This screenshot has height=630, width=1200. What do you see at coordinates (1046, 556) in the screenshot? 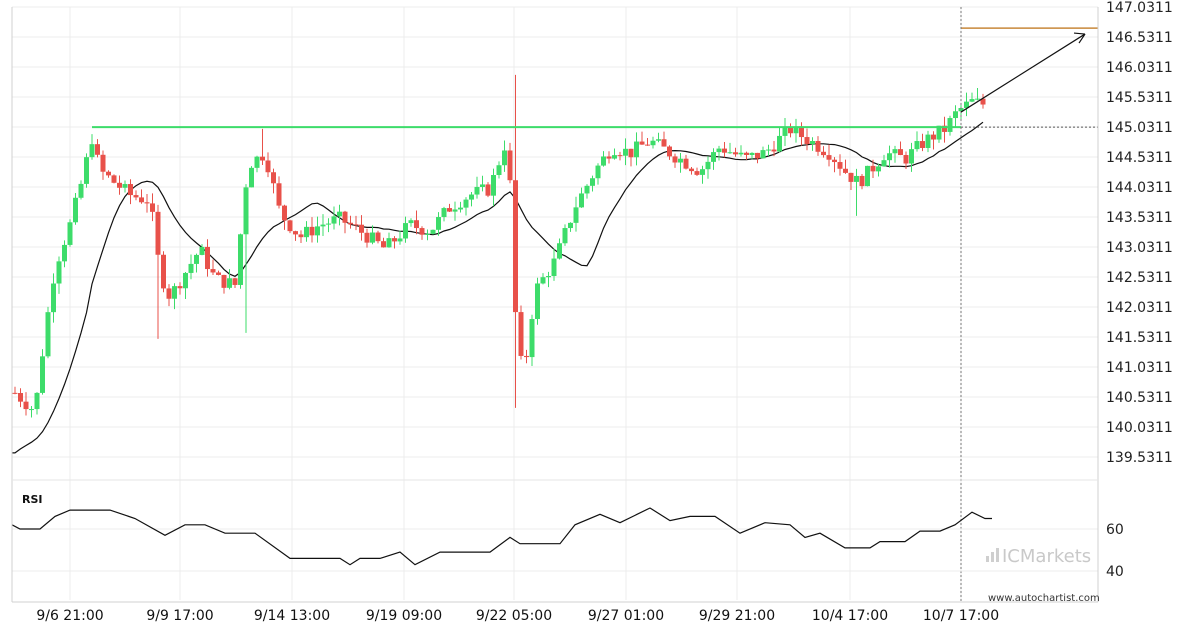
I see `logo-text: ICMarkets` at bounding box center [1046, 556].